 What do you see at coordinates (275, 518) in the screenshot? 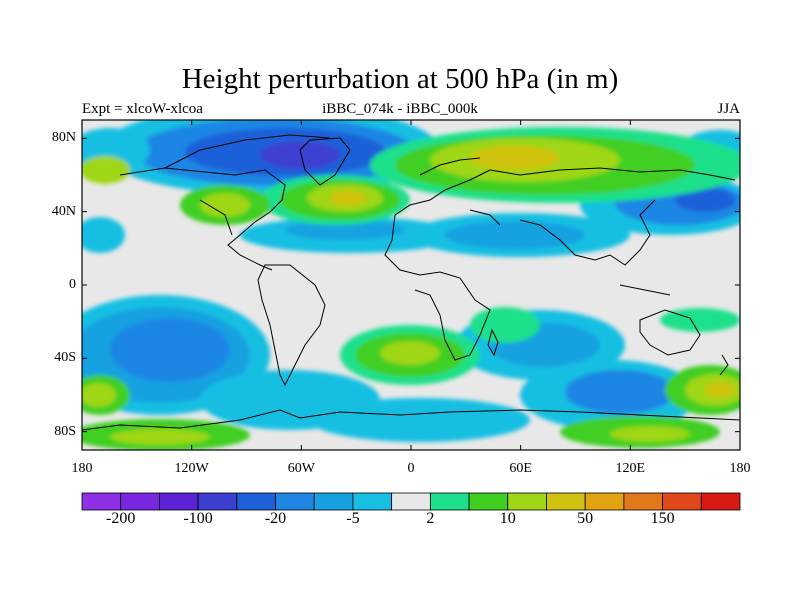
I see `colorbar-label: -20` at bounding box center [275, 518].